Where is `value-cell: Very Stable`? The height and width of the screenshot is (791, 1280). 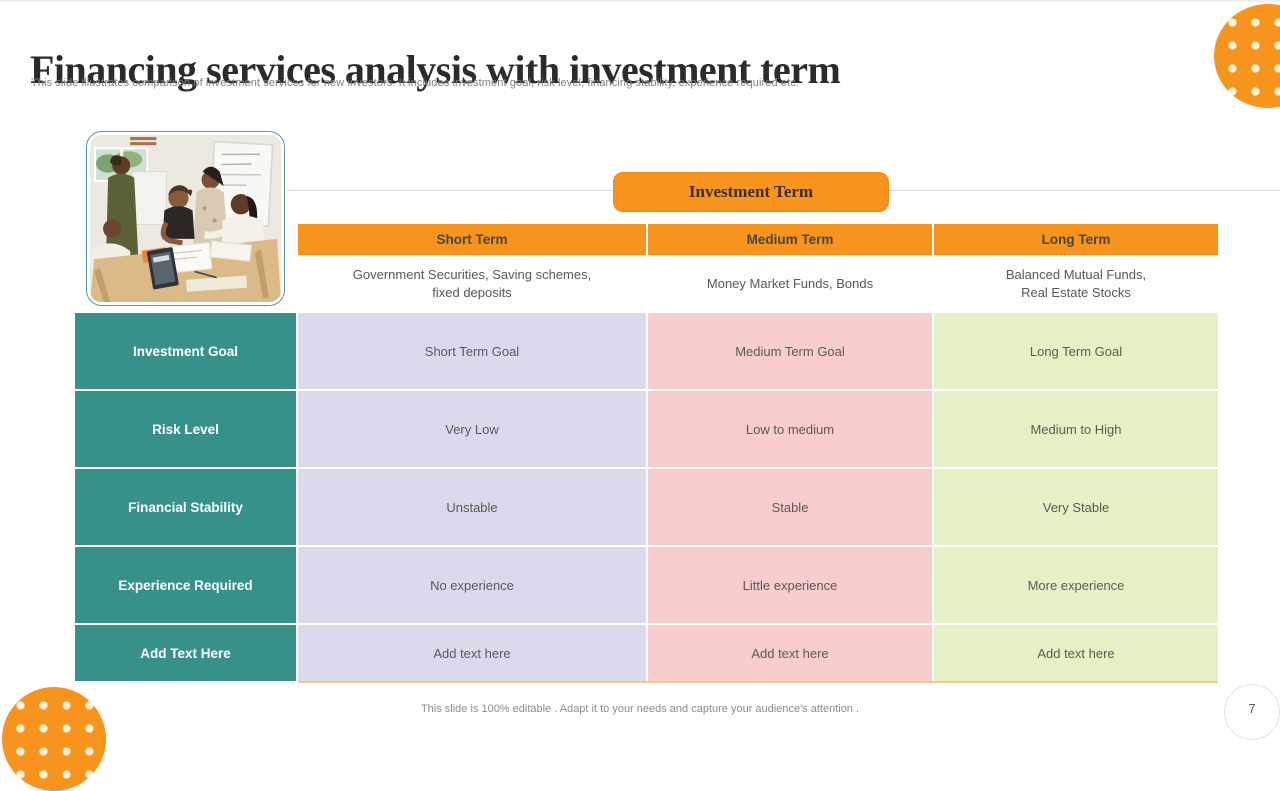 value-cell: Very Stable is located at coordinates (1076, 507).